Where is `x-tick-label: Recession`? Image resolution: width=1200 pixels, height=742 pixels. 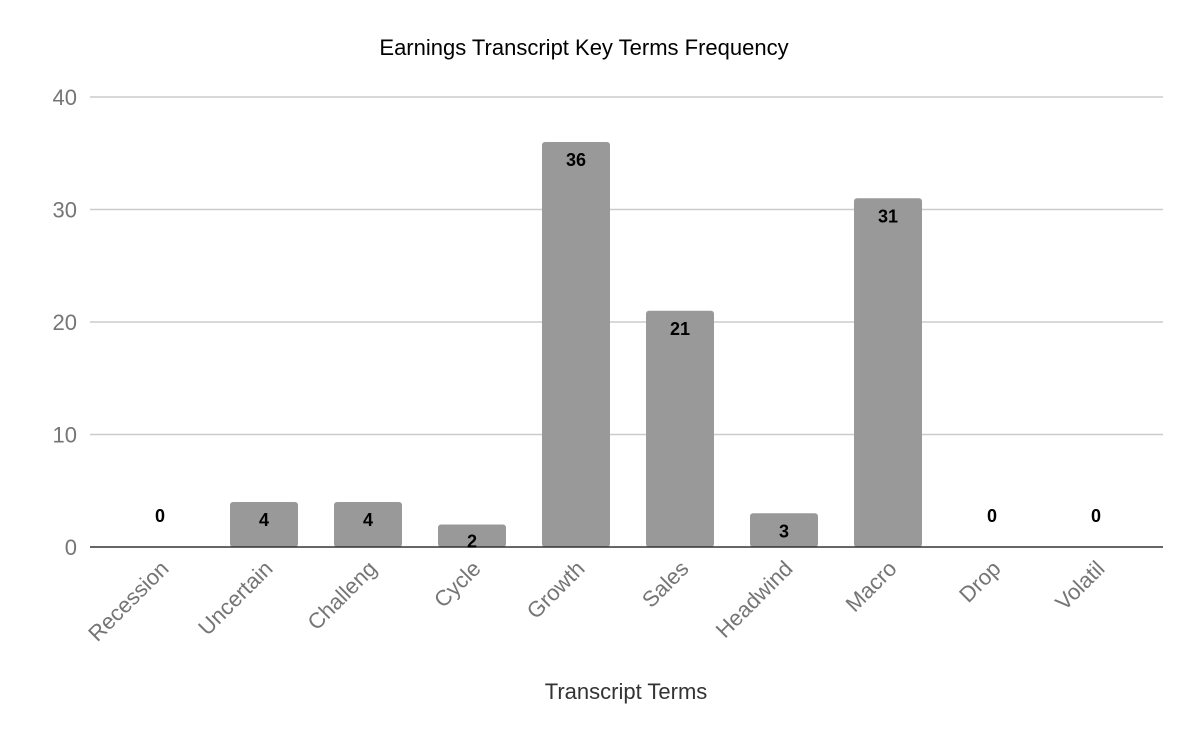 x-tick-label: Recession is located at coordinates (128, 601).